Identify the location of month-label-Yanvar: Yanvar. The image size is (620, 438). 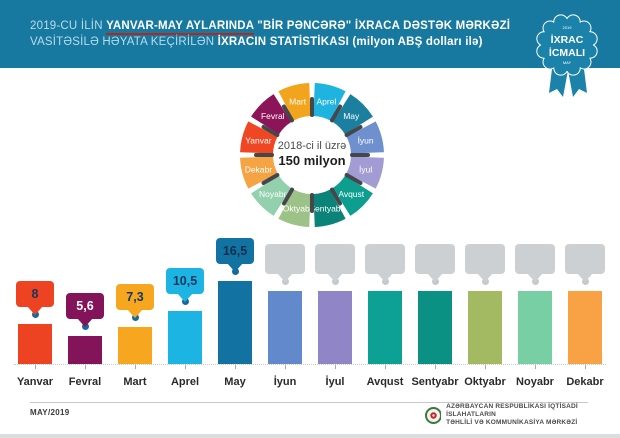
(35, 382).